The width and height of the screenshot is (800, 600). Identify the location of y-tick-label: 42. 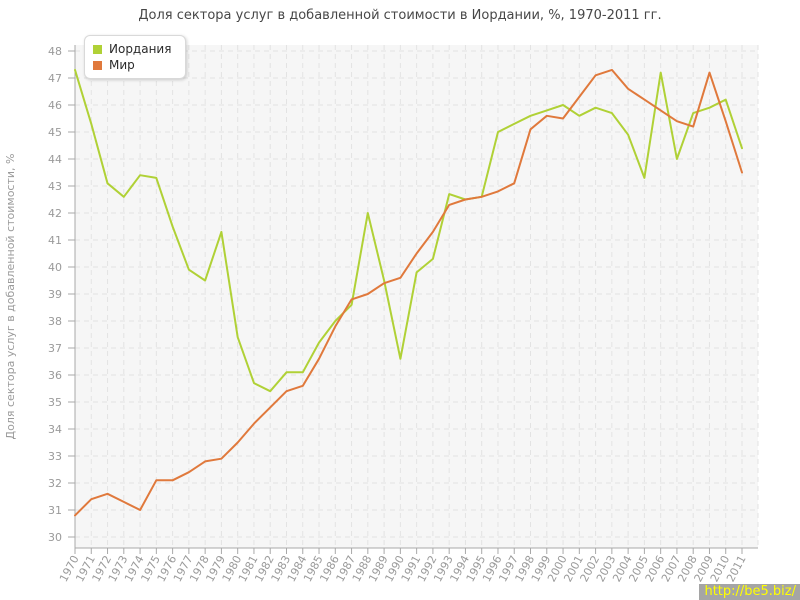
(55, 213).